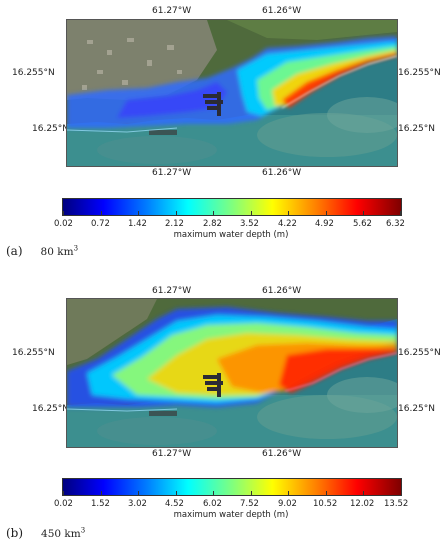 This screenshot has width=443, height=550. I want to click on colorbar-a-tick: 5.62, so click(362, 224).